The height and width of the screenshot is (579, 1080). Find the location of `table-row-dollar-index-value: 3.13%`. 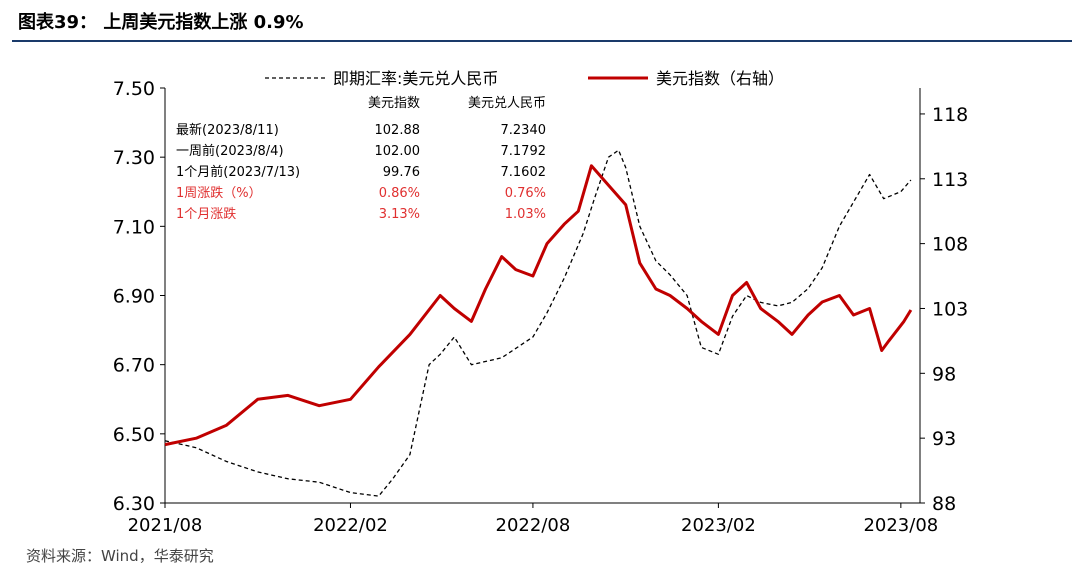

table-row-dollar-index-value: 3.13% is located at coordinates (399, 214).